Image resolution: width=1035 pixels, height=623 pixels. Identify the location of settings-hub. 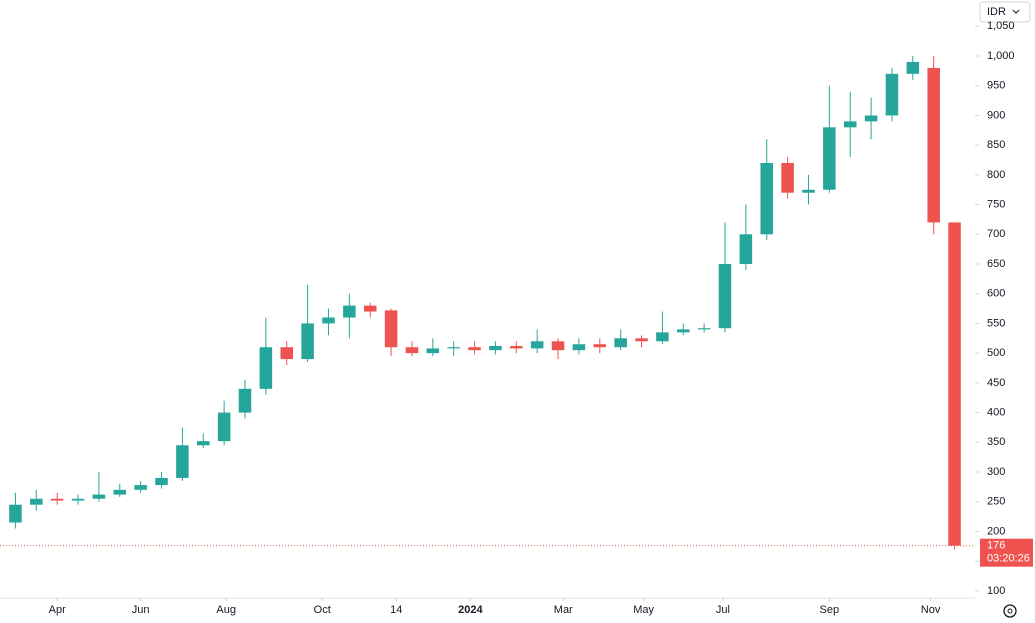
(1010, 611).